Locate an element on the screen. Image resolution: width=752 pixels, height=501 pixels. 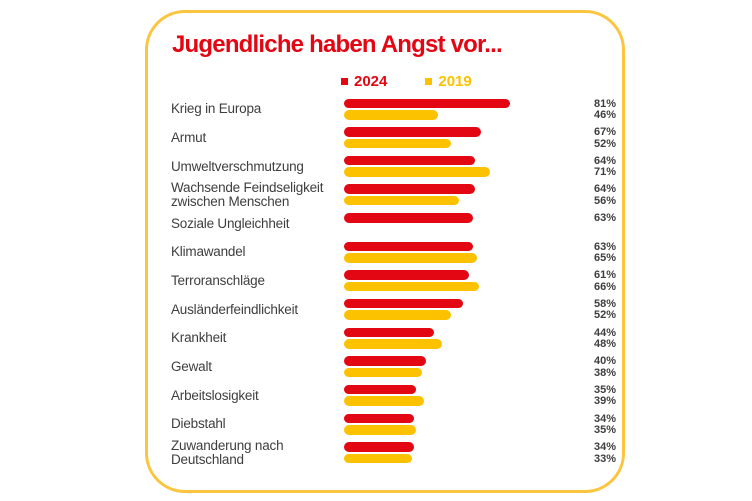
chart-row: Klimawandel 63% 65% is located at coordinates (385, 255).